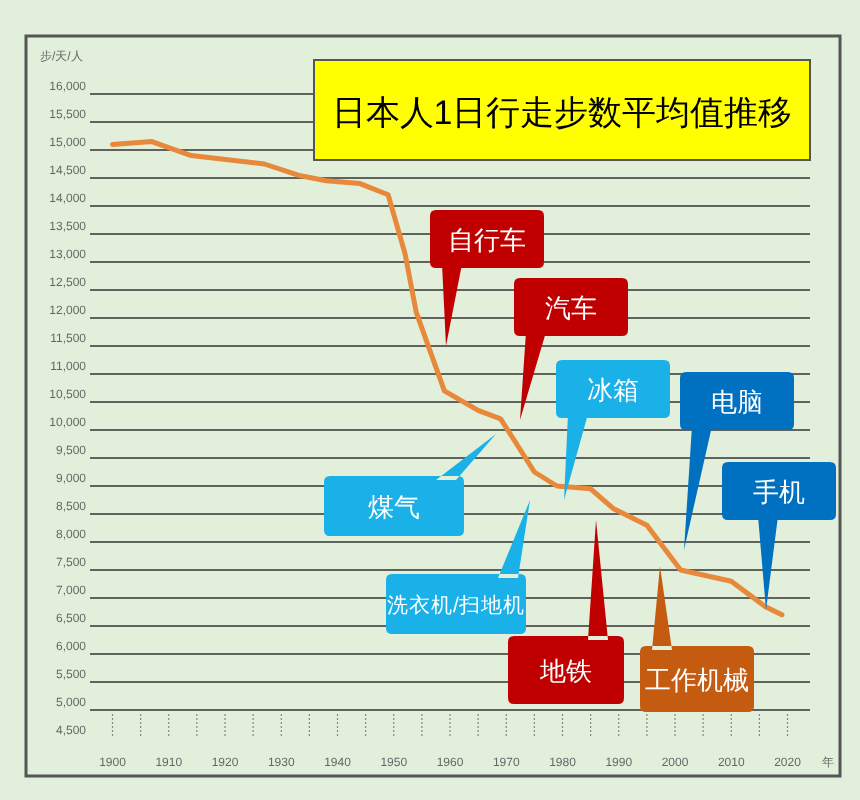 The height and width of the screenshot is (800, 860). I want to click on chart-title: 日本人1日行走步数平均值推移, so click(562, 113).